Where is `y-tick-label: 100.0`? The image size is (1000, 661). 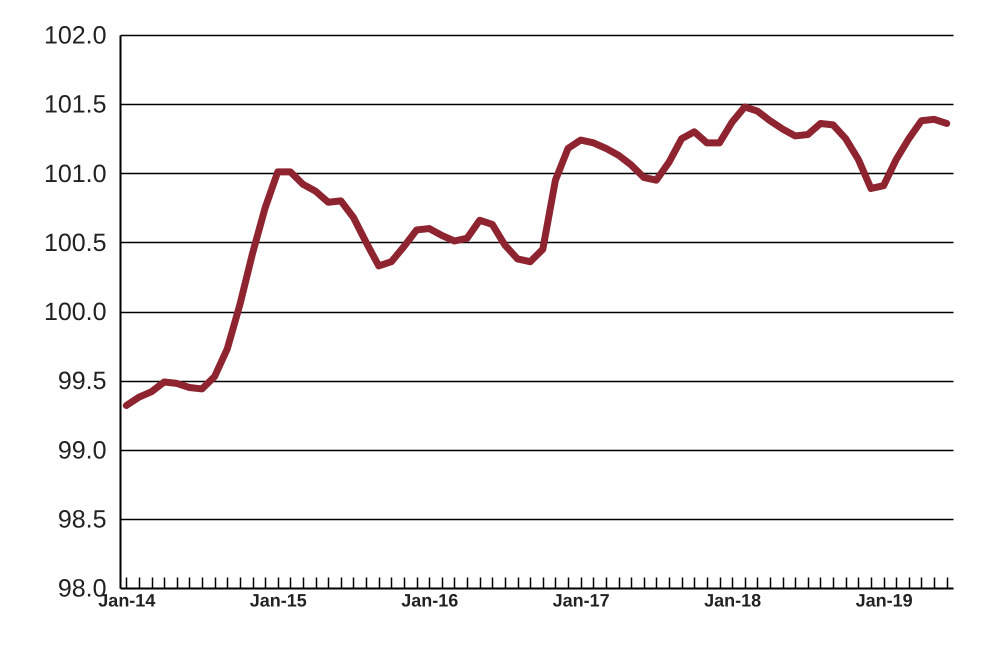 y-tick-label: 100.0 is located at coordinates (75, 312).